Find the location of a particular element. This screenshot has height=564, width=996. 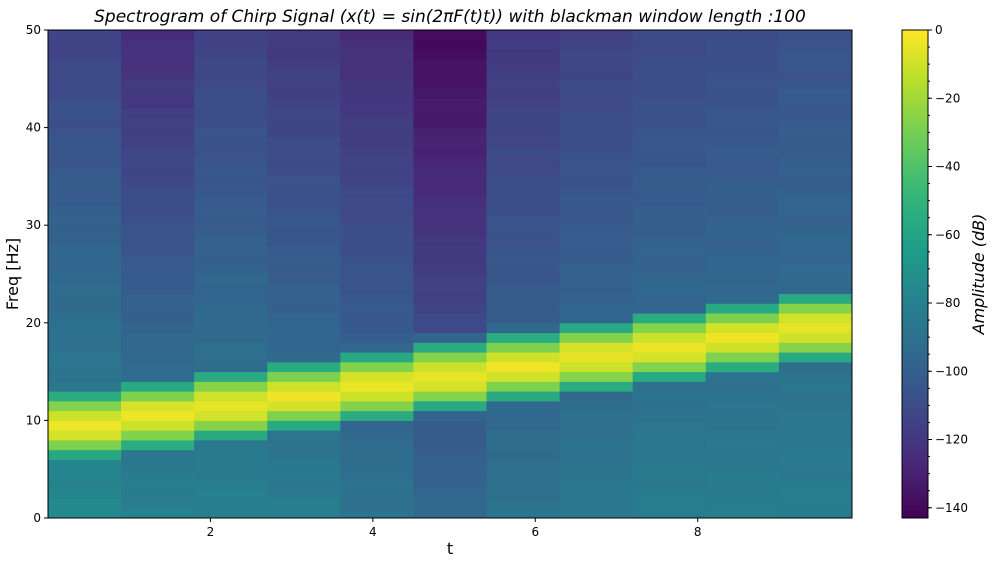

colorbar-label: Amplitude (dB) is located at coordinates (978, 275).